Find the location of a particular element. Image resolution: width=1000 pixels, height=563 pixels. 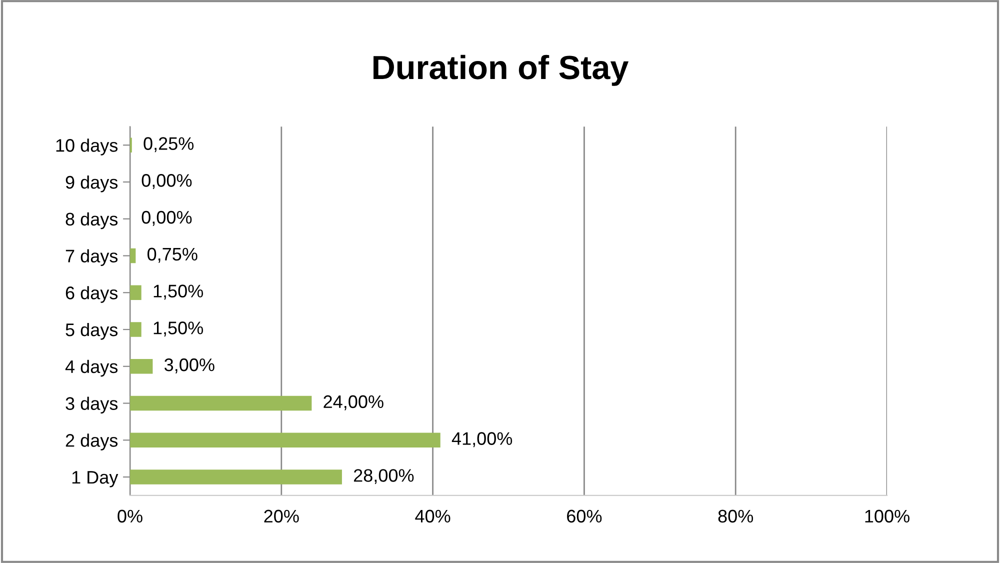

x-tick-label: 20% is located at coordinates (281, 516).